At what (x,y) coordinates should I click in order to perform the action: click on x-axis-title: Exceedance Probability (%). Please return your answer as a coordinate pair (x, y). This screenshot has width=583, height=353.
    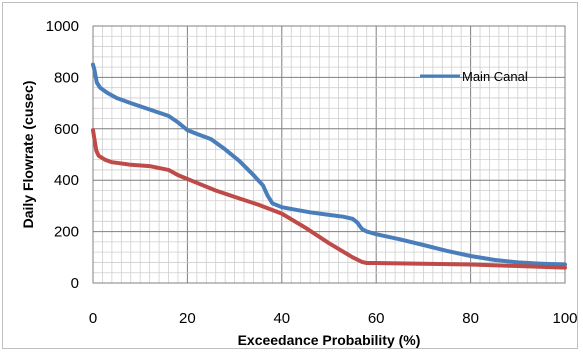
    Looking at the image, I should click on (329, 340).